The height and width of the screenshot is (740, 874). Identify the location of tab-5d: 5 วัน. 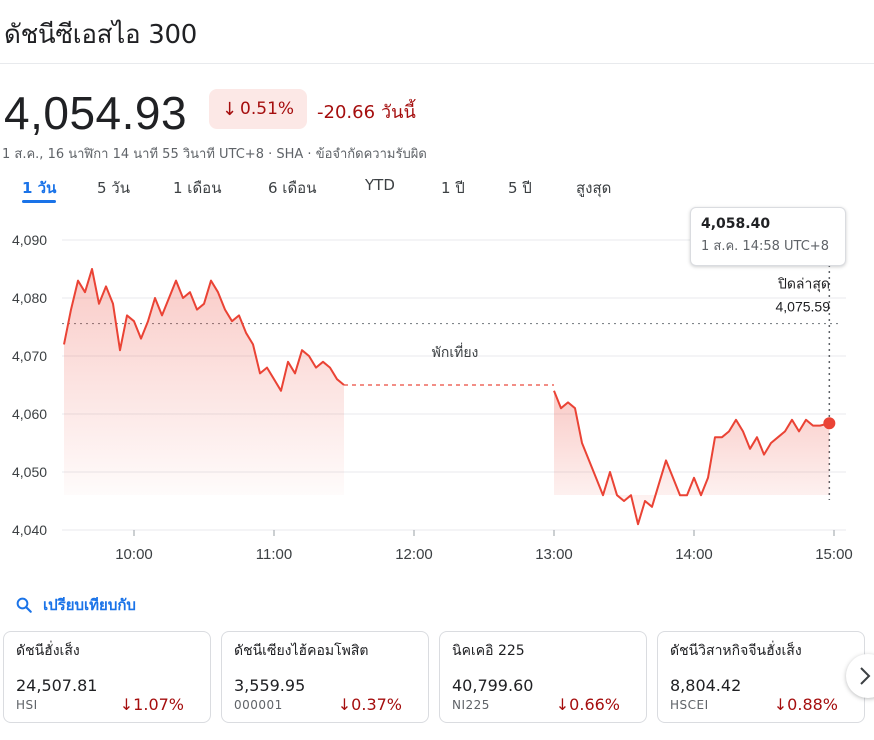
(113, 188).